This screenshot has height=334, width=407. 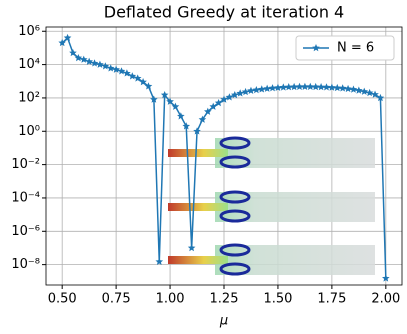 I want to click on x-tick-label: 1.00, so click(x=170, y=299).